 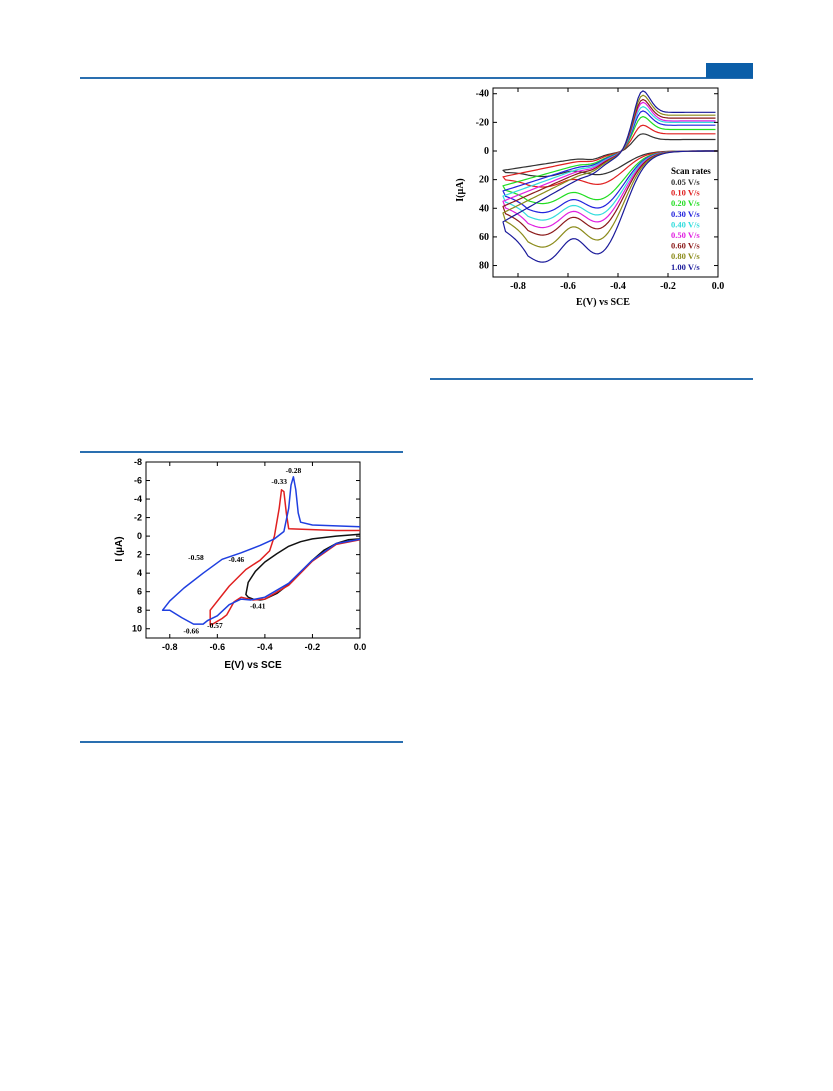 I want to click on y-tick-label: 2, so click(x=139, y=555).